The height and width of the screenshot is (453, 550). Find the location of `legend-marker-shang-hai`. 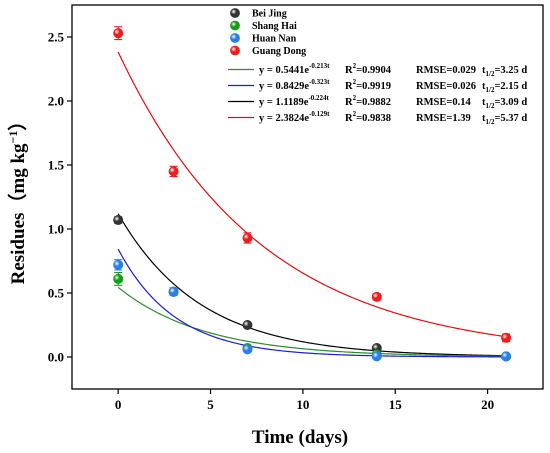

legend-marker-shang-hai is located at coordinates (235, 25).